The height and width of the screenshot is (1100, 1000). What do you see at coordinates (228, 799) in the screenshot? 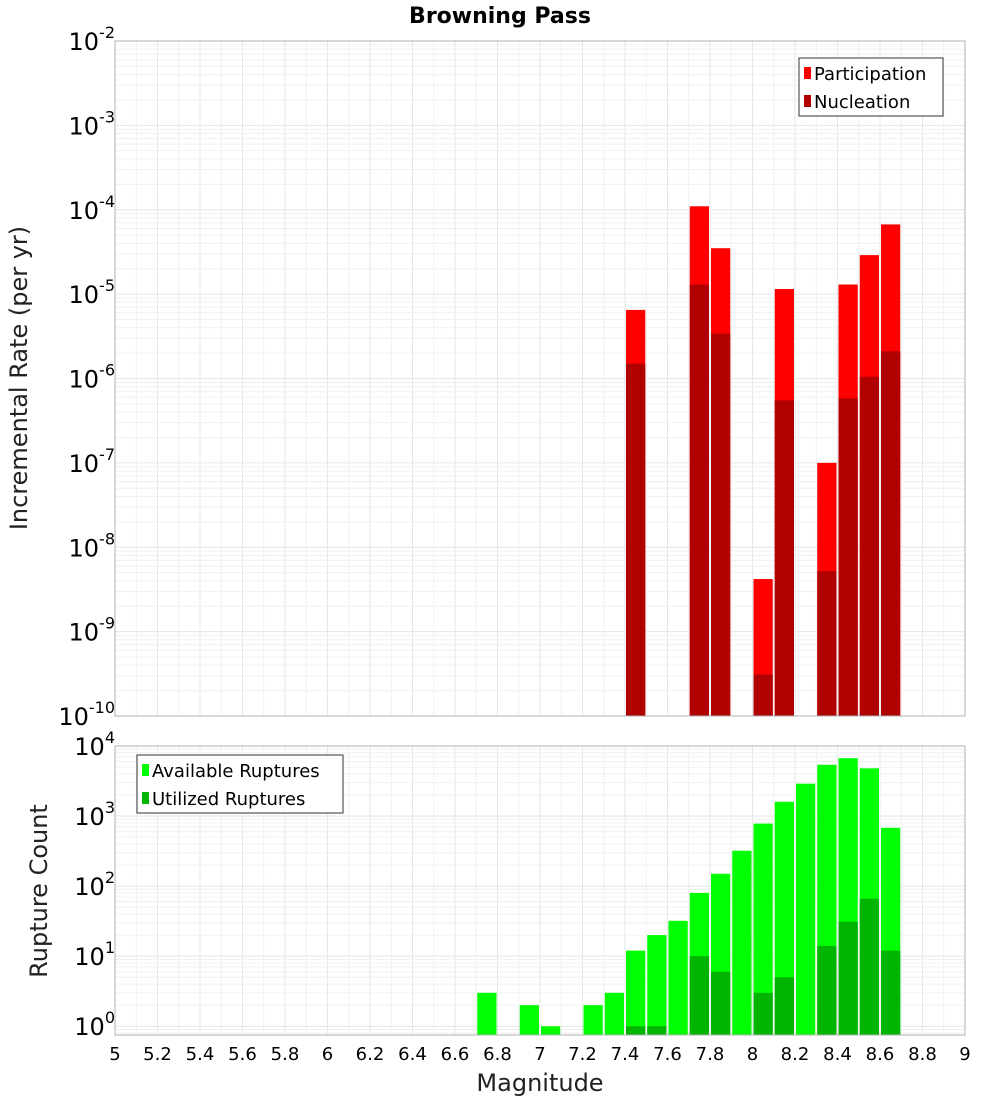
I see `bottom-legend-label: Utilized Ruptures` at bounding box center [228, 799].